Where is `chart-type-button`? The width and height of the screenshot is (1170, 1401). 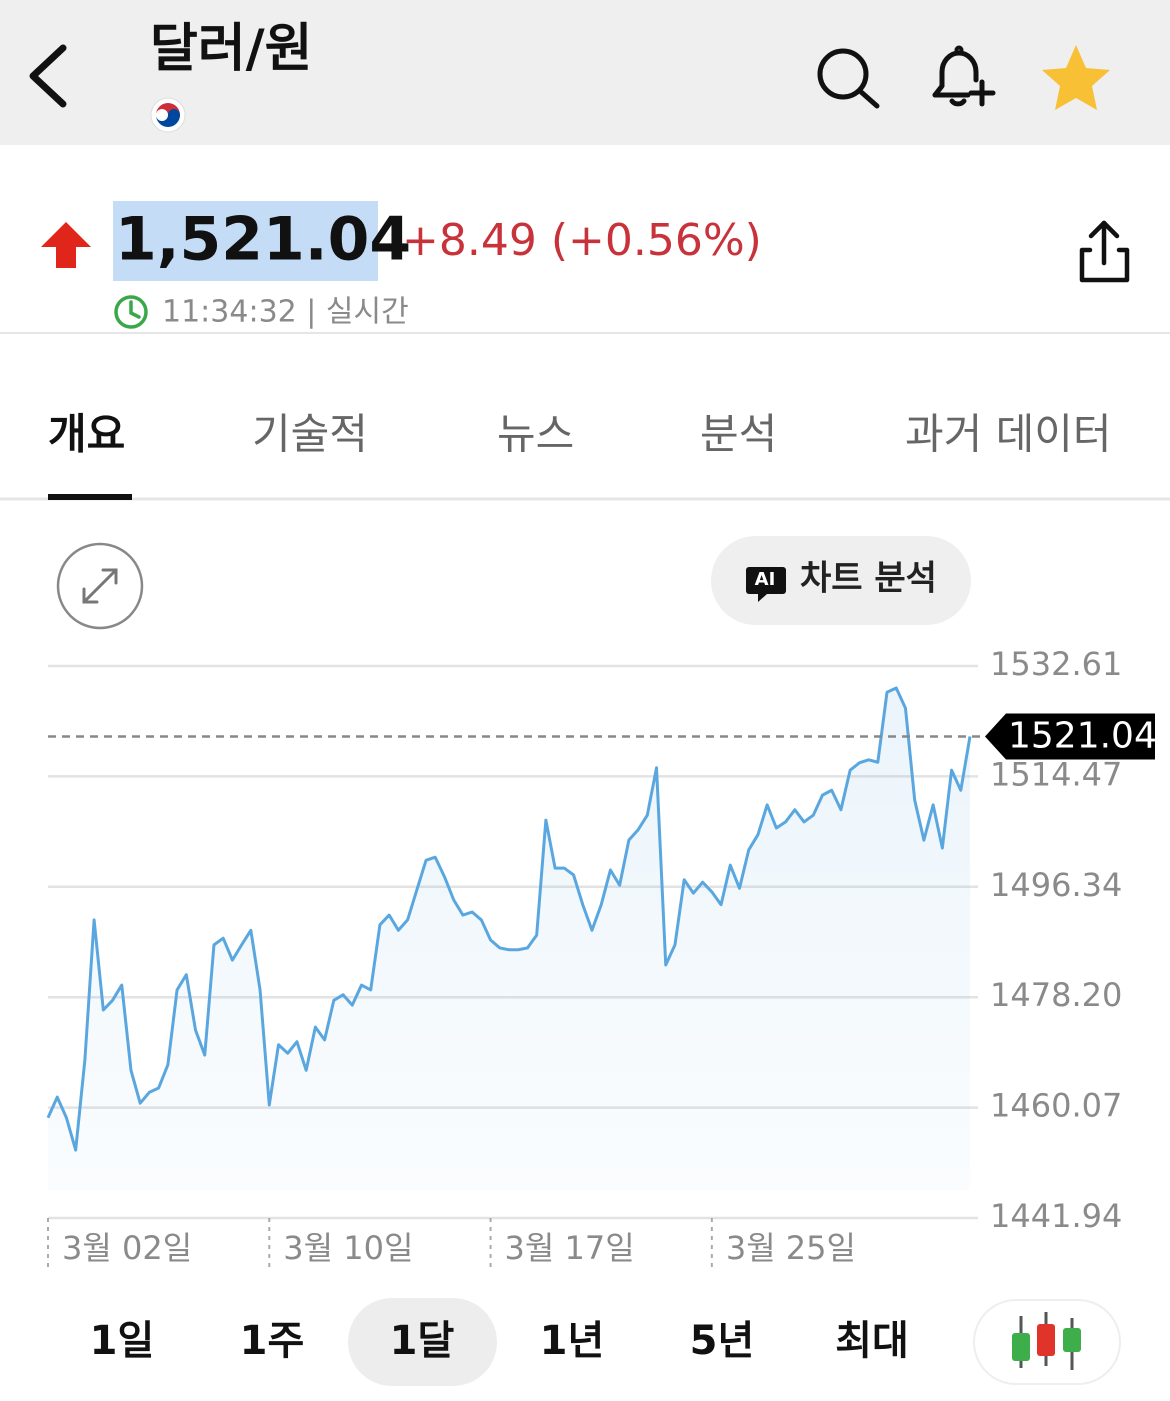
chart-type-button is located at coordinates (1047, 1342).